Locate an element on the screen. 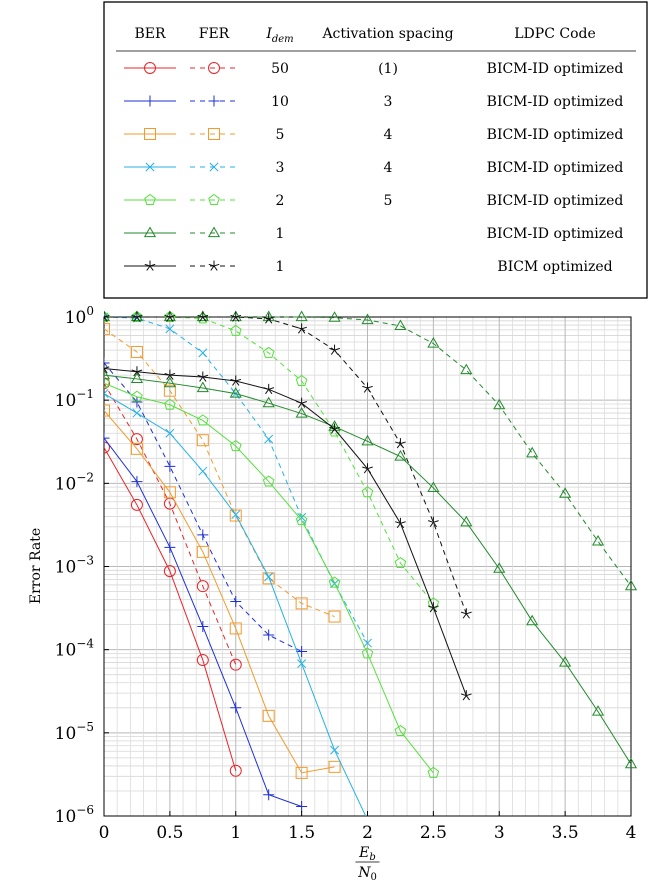 Image resolution: width=662 pixels, height=888 pixels. legend-header-ber: BER is located at coordinates (150, 34).